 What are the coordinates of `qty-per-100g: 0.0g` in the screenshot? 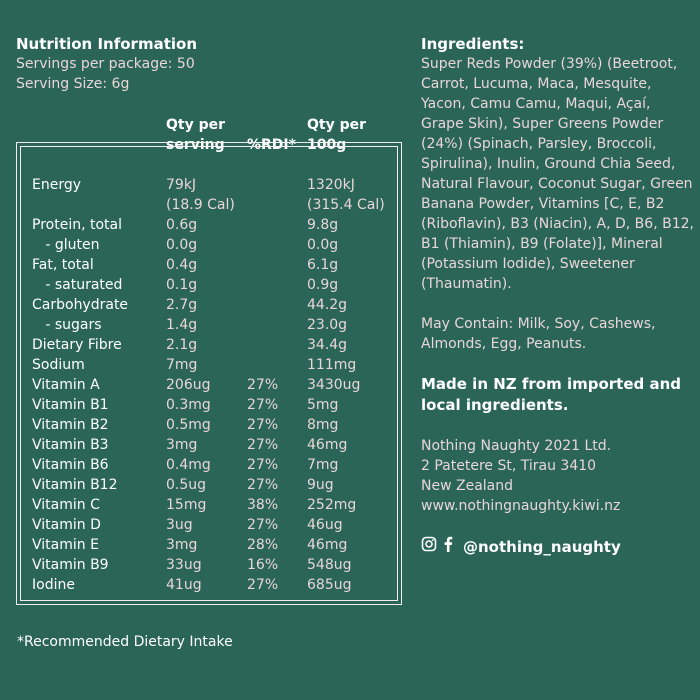 It's located at (323, 245).